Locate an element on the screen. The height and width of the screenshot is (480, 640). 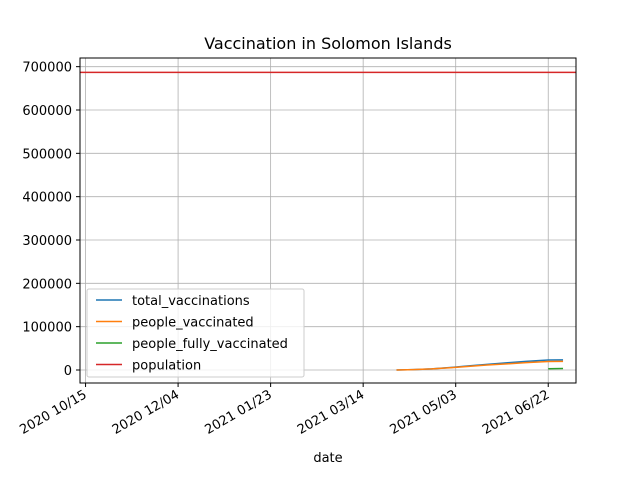
legend-box is located at coordinates (195, 333).